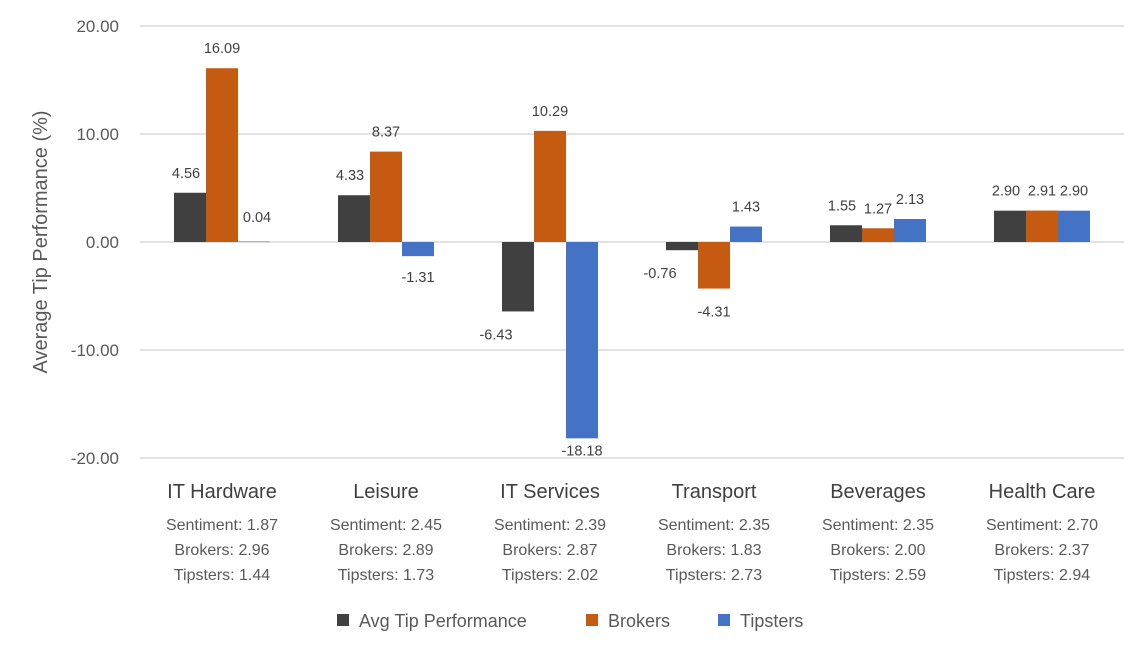 The image size is (1136, 647). What do you see at coordinates (495, 335) in the screenshot?
I see `data-label: -6.43` at bounding box center [495, 335].